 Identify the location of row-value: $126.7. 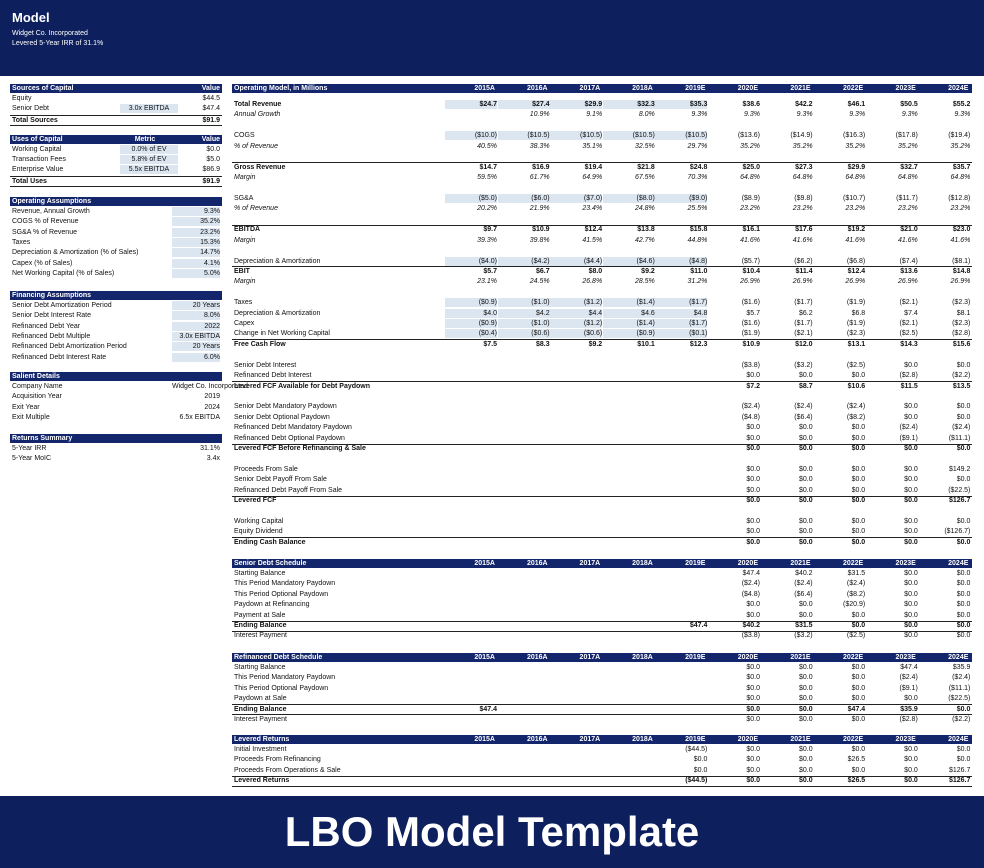
(959, 770).